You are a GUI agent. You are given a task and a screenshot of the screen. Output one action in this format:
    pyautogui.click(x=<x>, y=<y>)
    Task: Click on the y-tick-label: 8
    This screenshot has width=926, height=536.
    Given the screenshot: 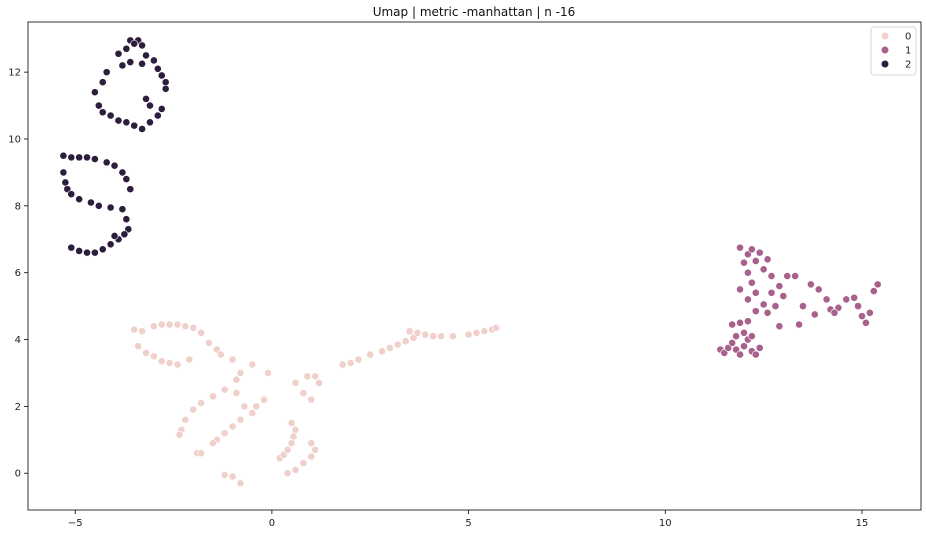 What is the action you would take?
    pyautogui.click(x=18, y=206)
    